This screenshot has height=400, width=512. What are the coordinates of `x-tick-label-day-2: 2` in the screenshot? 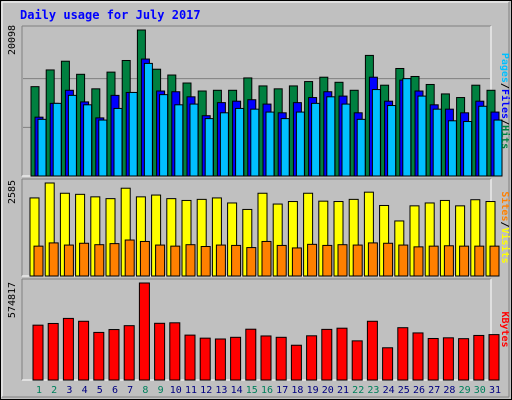 It's located at (54, 390).